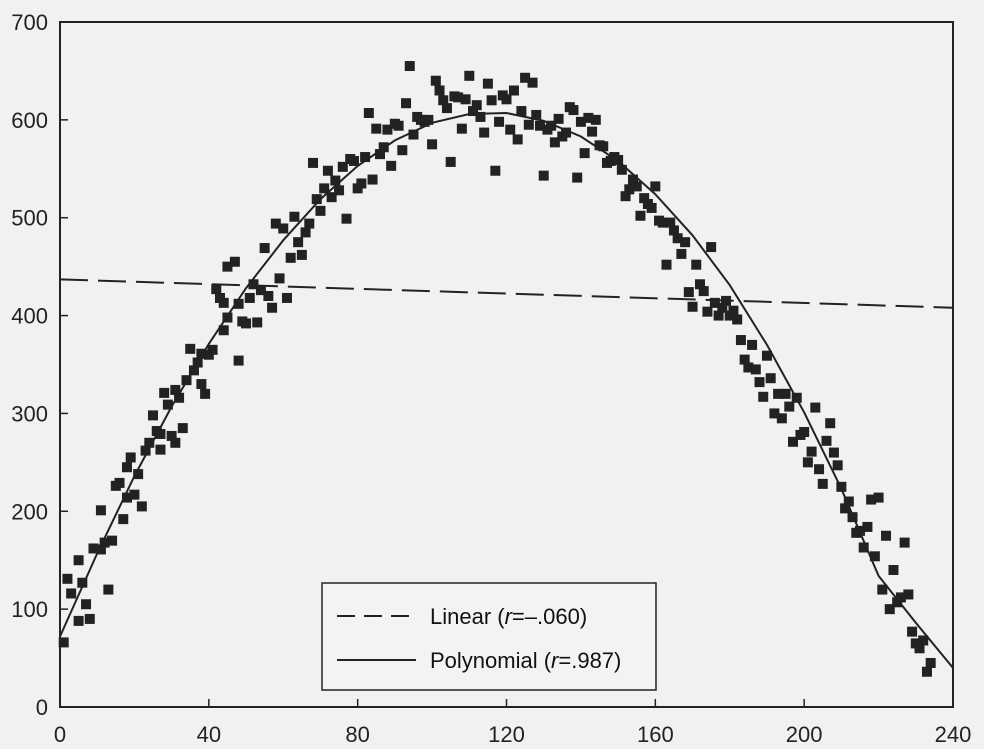 Image resolution: width=984 pixels, height=749 pixels. What do you see at coordinates (29, 316) in the screenshot?
I see `y-tick-label: 400` at bounding box center [29, 316].